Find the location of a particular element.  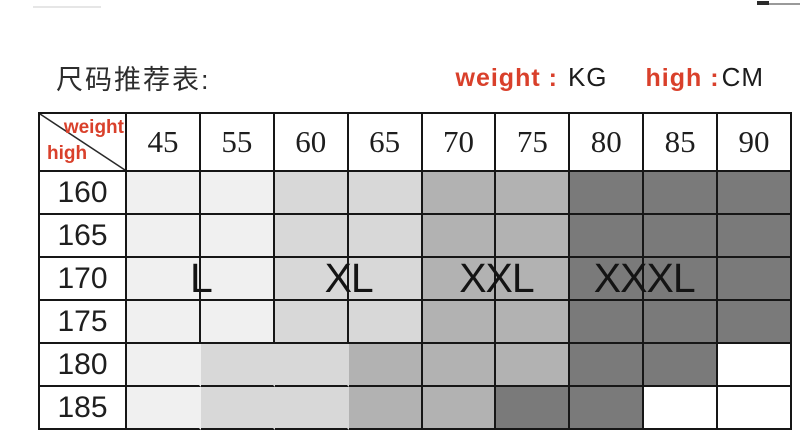

high-unit-label: high : is located at coordinates (682, 78).